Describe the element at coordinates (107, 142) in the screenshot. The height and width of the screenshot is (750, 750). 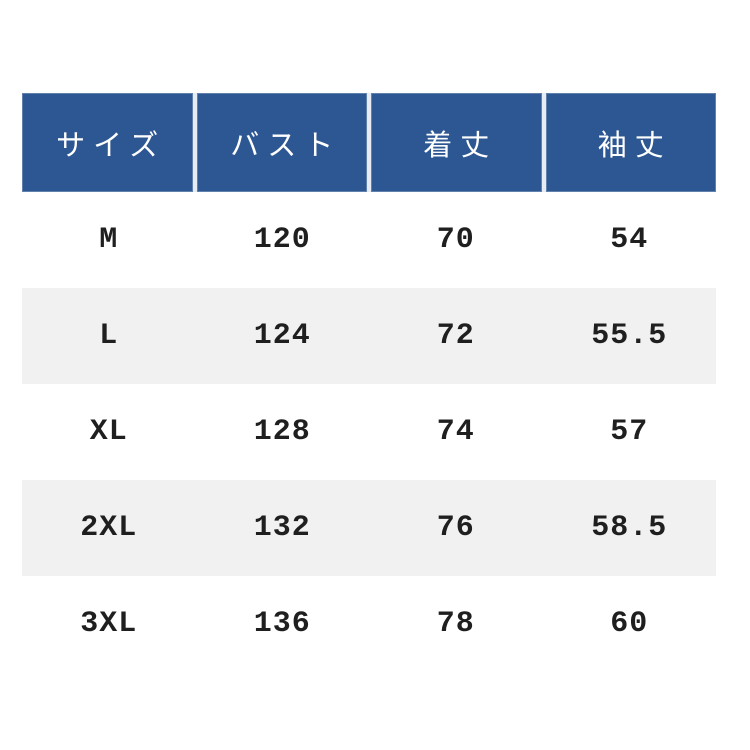
I see `header-cell-size: サイズ` at that location.